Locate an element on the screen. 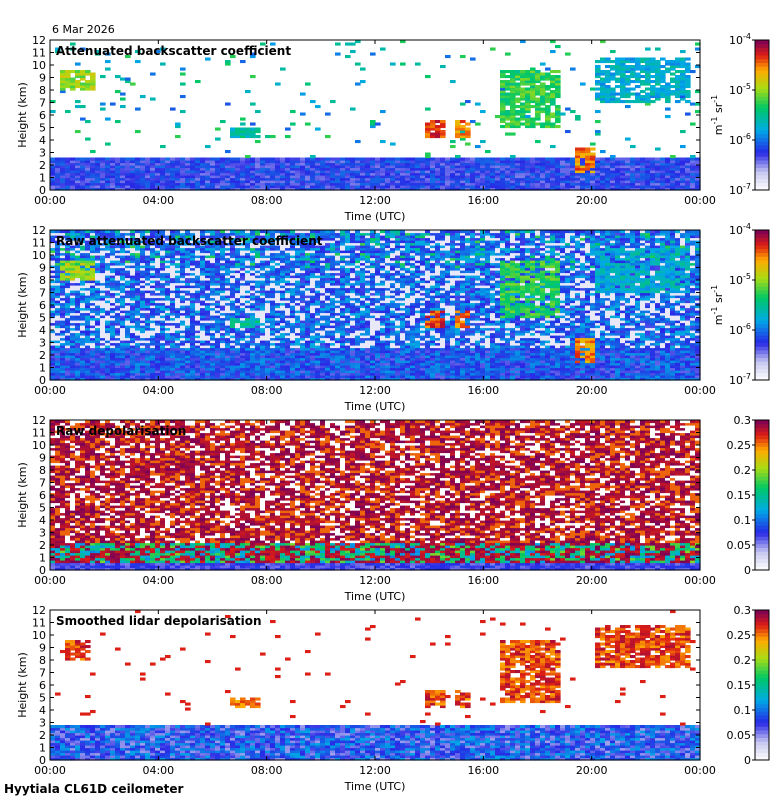 This screenshot has width=780, height=800. y-tick-label: 7 is located at coordinates (42, 103).